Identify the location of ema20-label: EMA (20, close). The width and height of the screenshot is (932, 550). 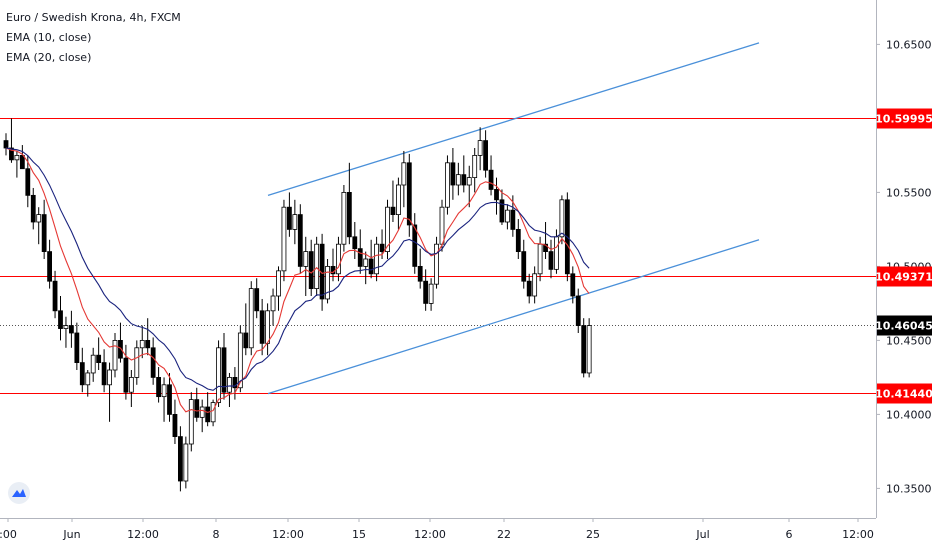
(49, 57).